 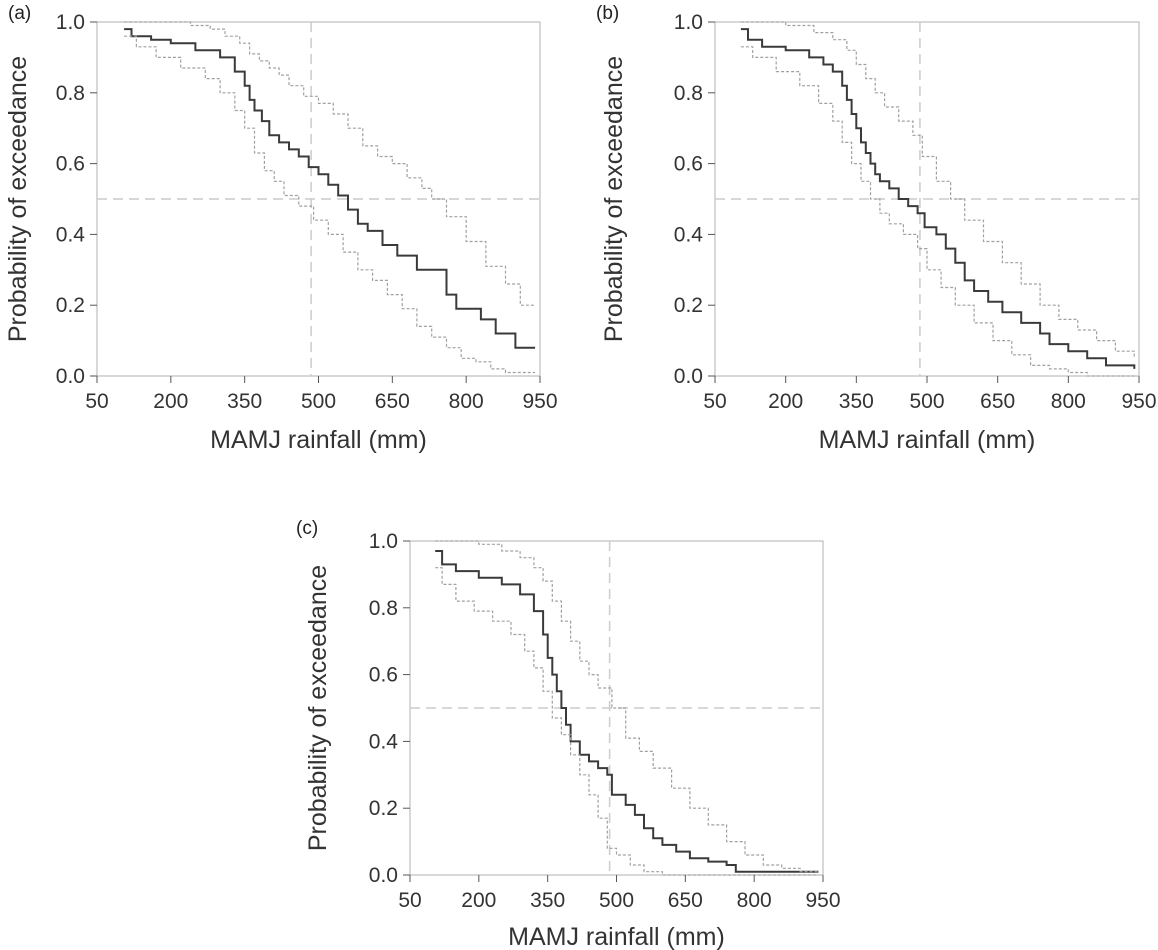 I want to click on plot-frame, so click(x=616, y=708).